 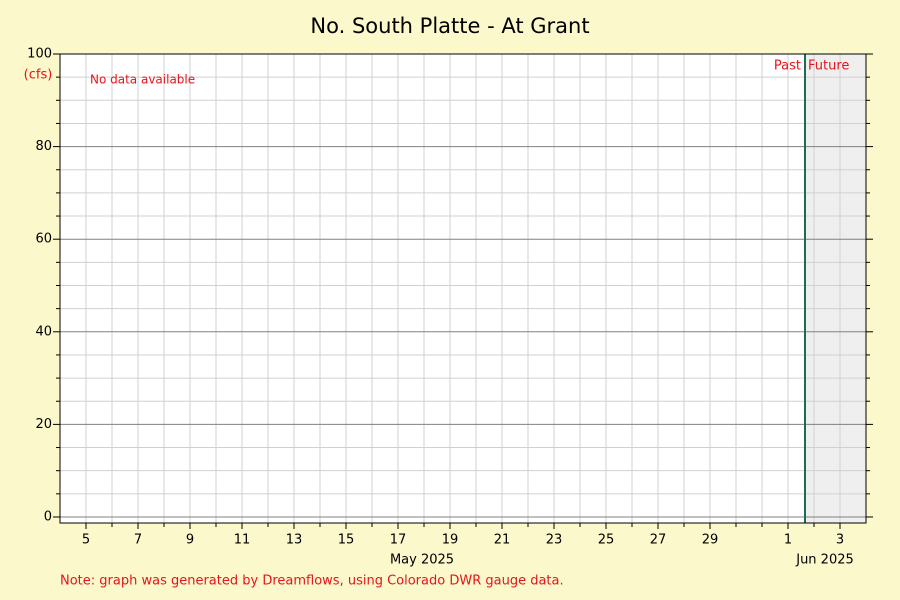 What do you see at coordinates (787, 66) in the screenshot?
I see `past-label: Past` at bounding box center [787, 66].